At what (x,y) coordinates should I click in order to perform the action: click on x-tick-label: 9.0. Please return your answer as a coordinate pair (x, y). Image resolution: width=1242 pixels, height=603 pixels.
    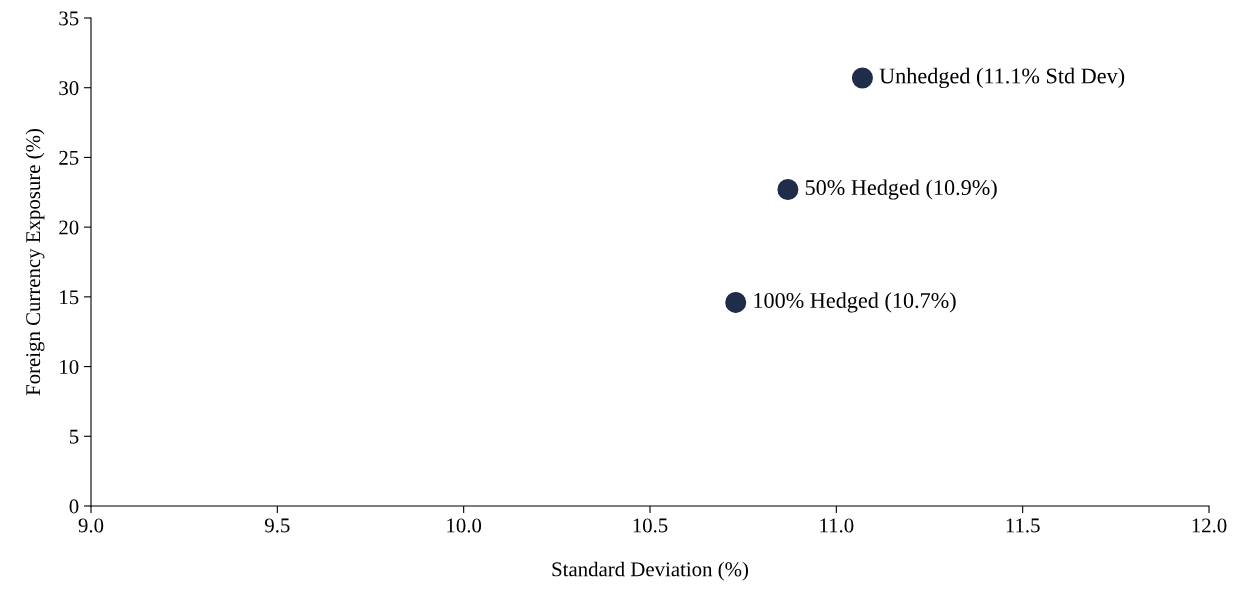
    Looking at the image, I should click on (91, 525).